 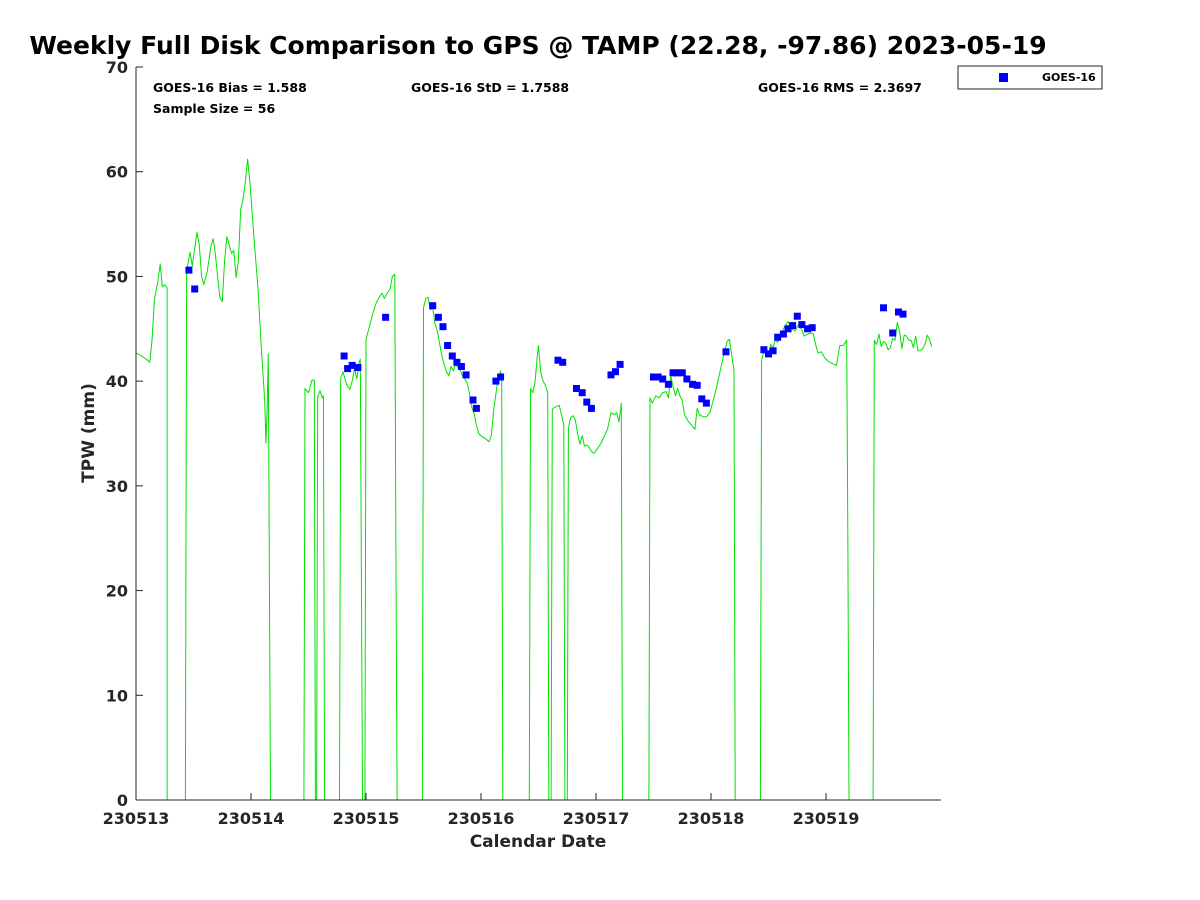 I want to click on legend-box, so click(x=1030, y=77).